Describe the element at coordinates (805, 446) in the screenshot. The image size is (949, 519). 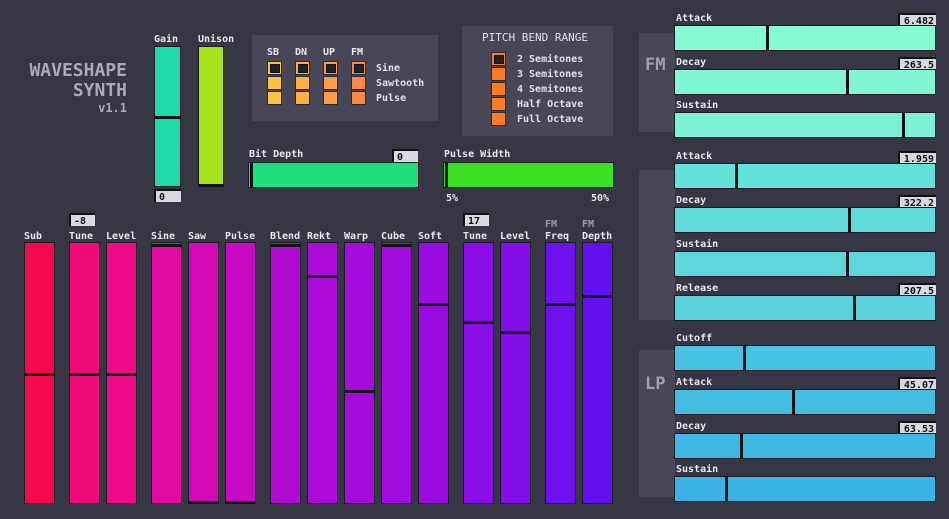
I see `lp-decay-slider` at that location.